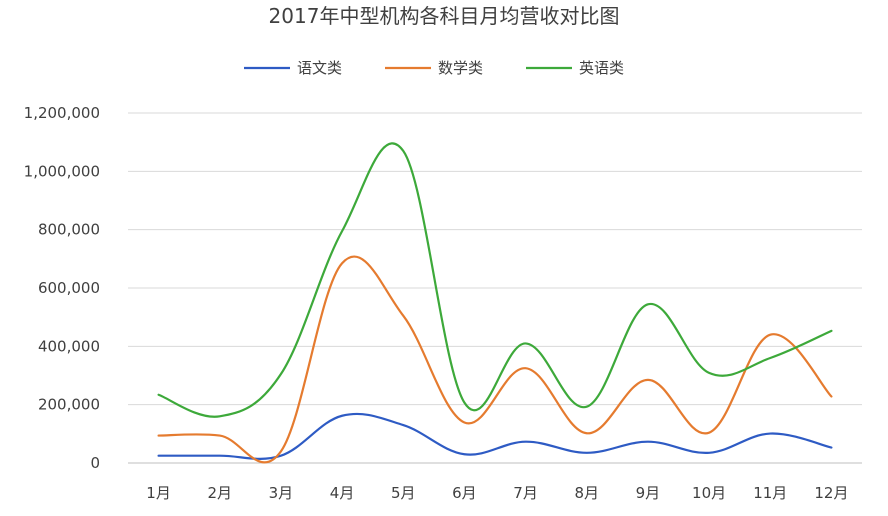 The height and width of the screenshot is (516, 888). Describe the element at coordinates (464, 493) in the screenshot. I see `x-tick-label: 6月` at that location.